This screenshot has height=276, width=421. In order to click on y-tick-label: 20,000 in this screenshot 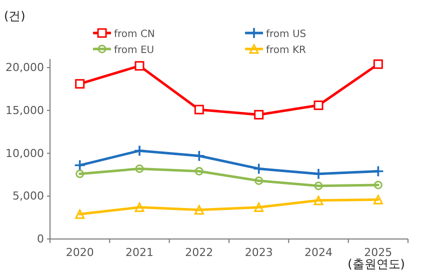, I will do `click(25, 67)`.